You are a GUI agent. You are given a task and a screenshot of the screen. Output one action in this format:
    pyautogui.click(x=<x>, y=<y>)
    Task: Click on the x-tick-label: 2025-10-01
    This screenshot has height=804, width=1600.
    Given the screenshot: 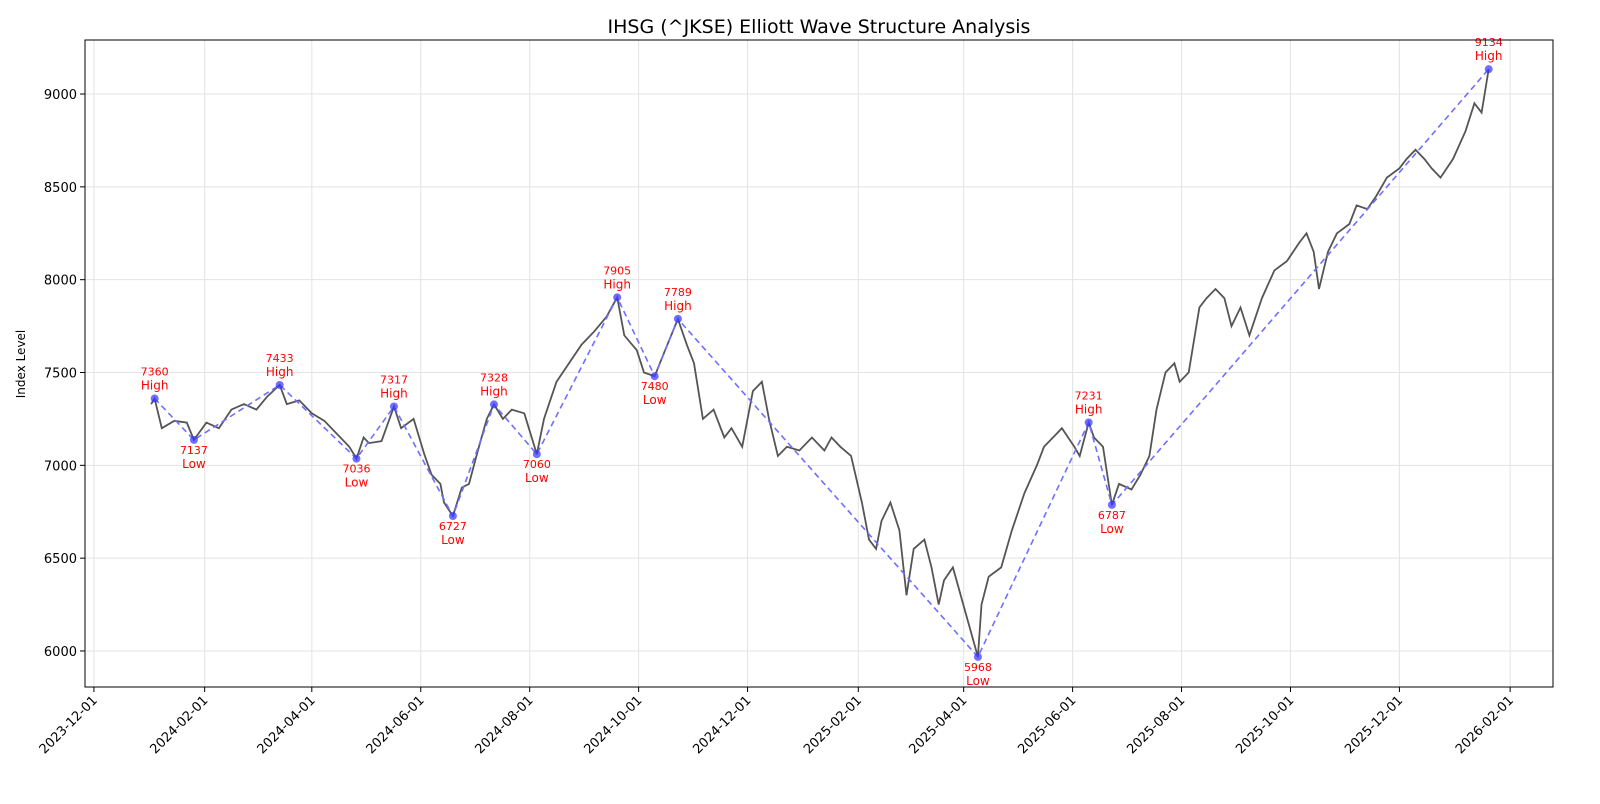 What is the action you would take?
    pyautogui.click(x=1265, y=725)
    